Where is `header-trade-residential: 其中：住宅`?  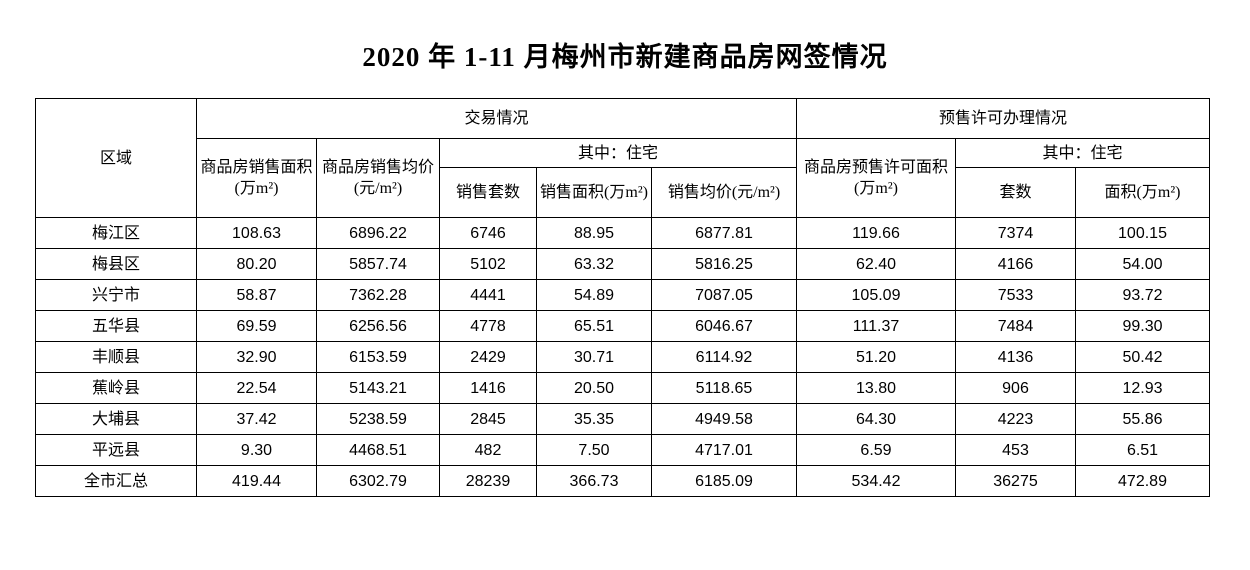
header-trade-residential: 其中：住宅 is located at coordinates (618, 153).